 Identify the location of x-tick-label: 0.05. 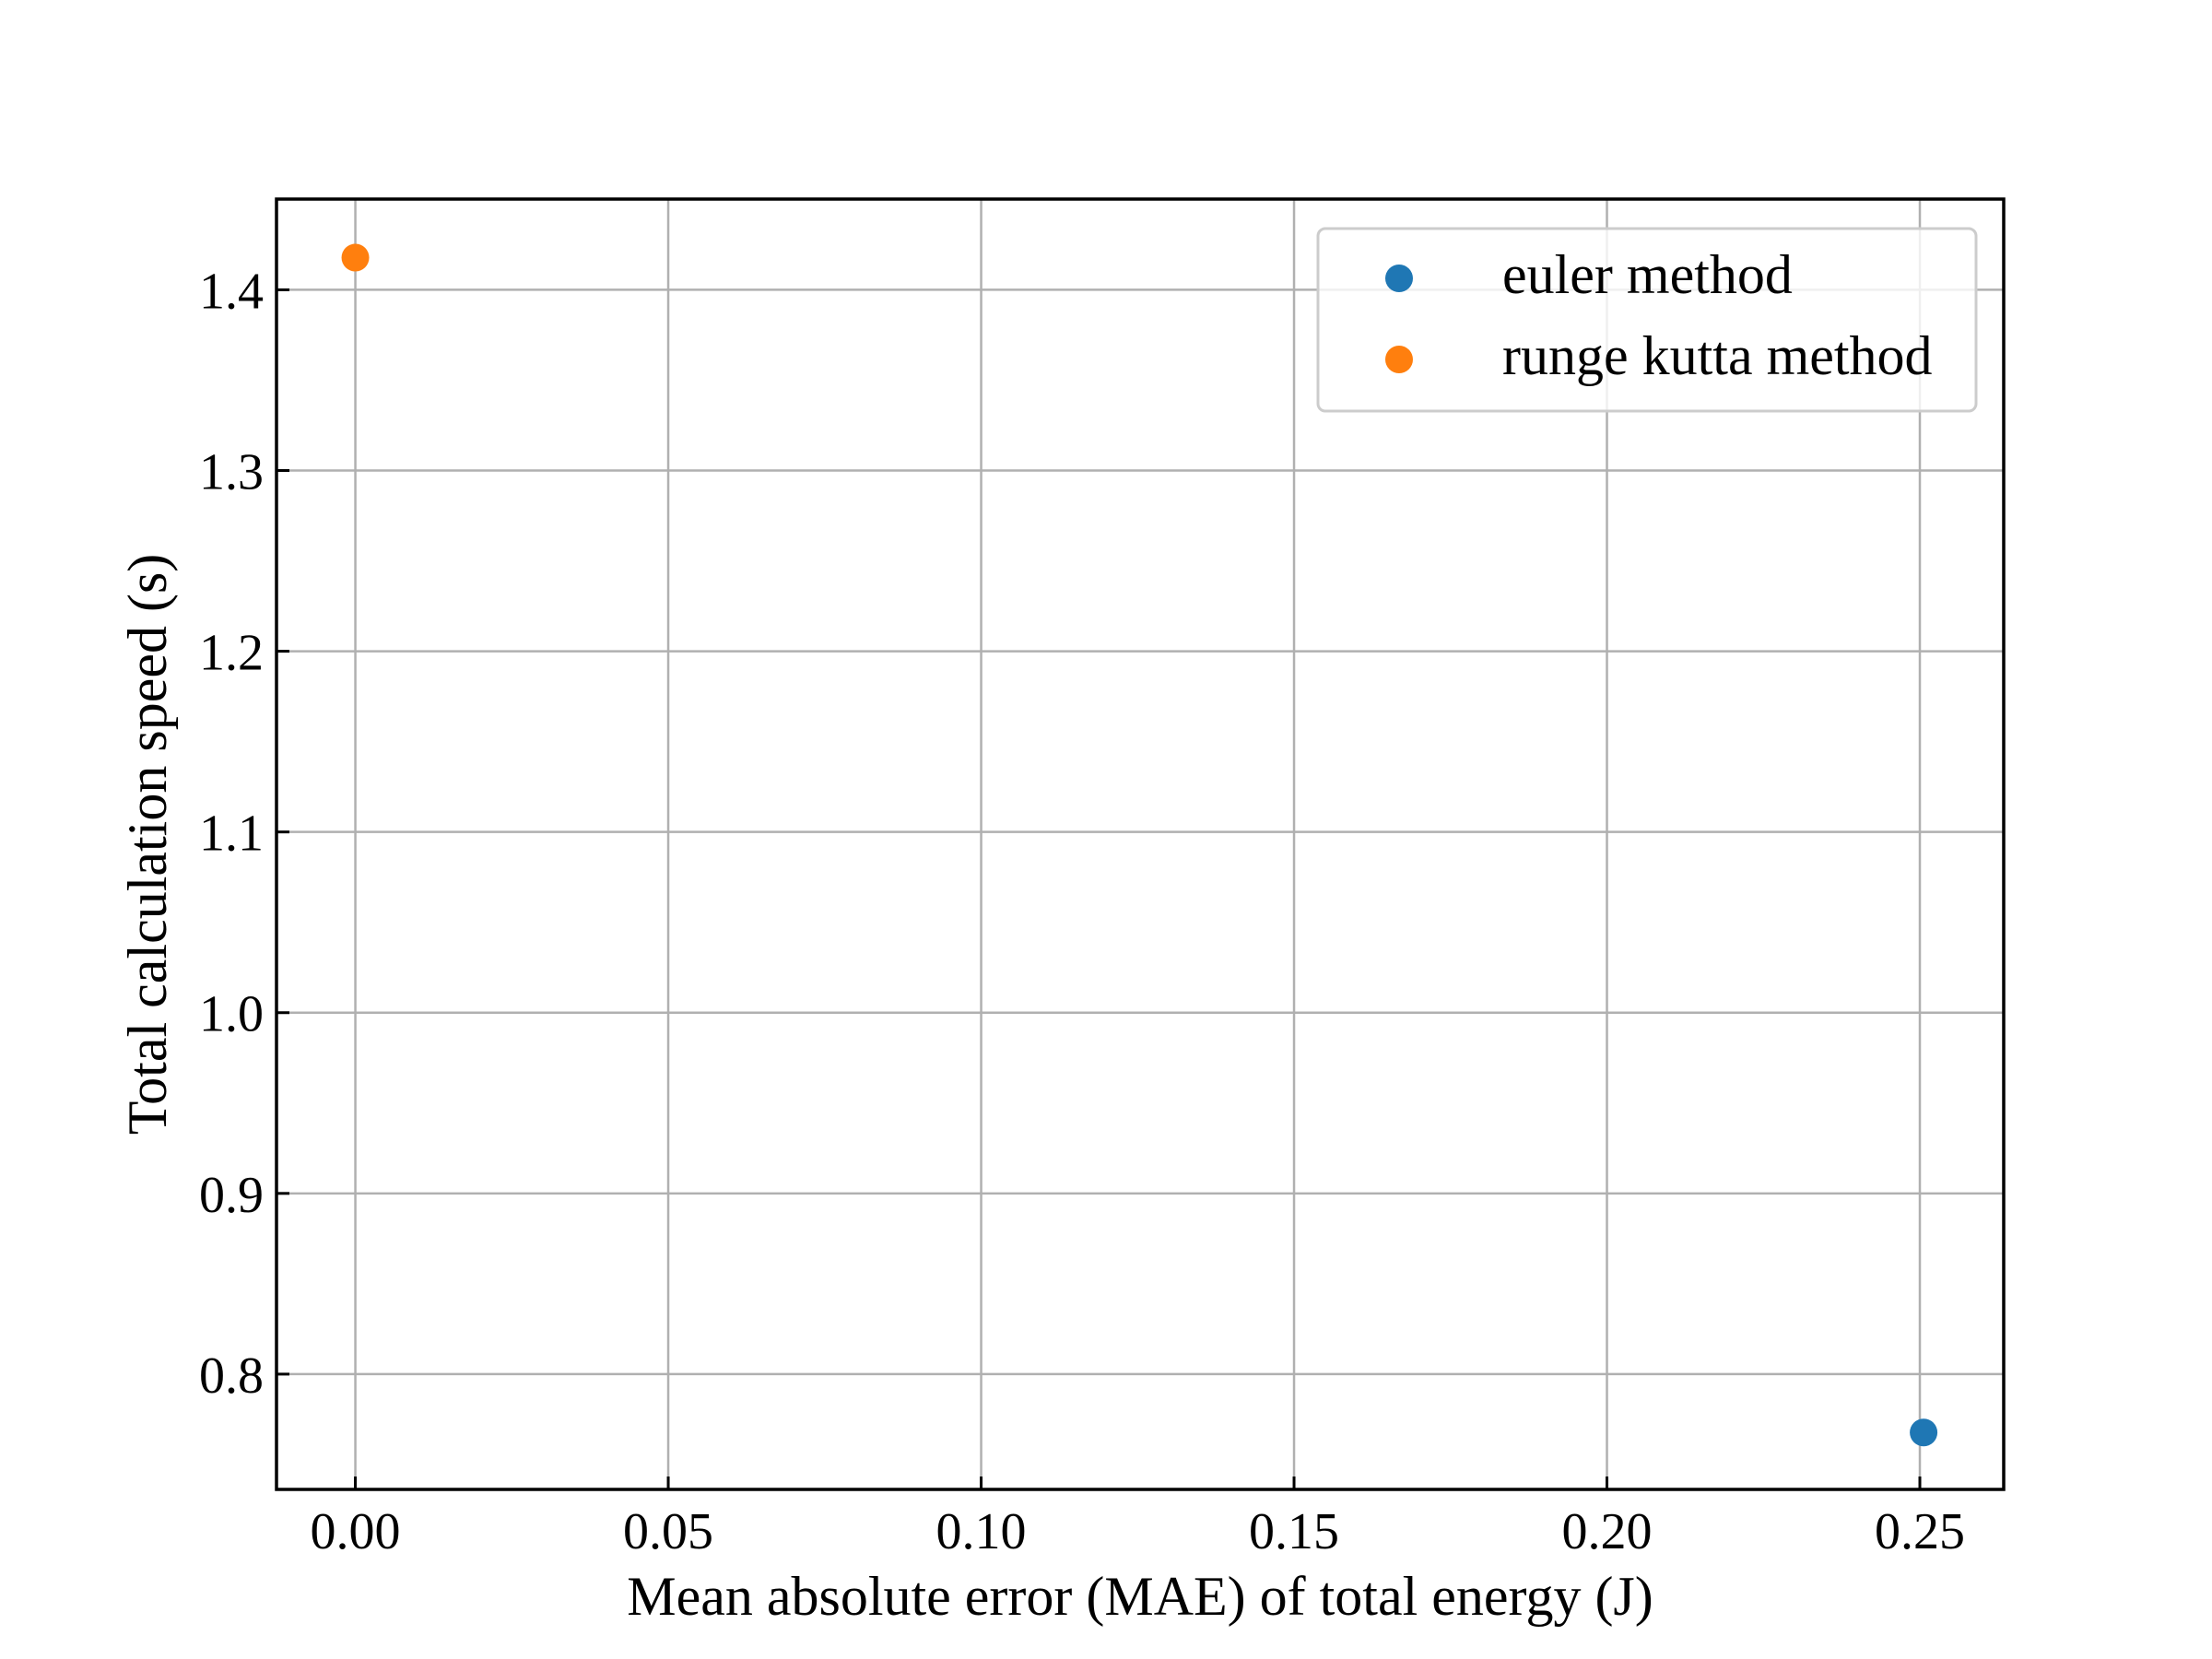
(668, 1531).